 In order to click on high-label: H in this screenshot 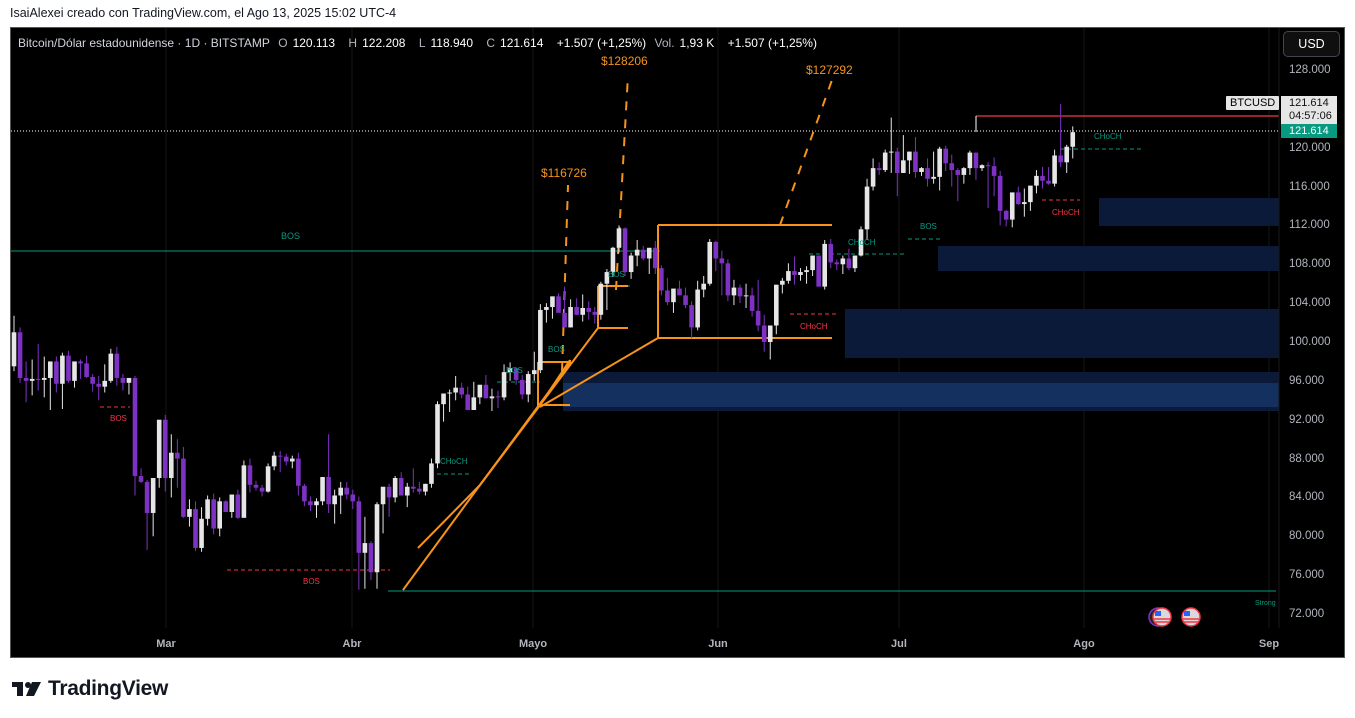, I will do `click(353, 43)`.